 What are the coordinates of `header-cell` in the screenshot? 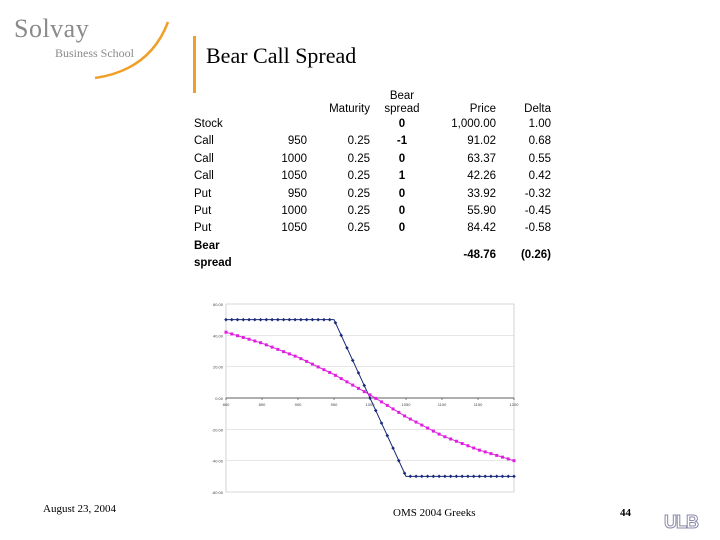 It's located at (284, 103).